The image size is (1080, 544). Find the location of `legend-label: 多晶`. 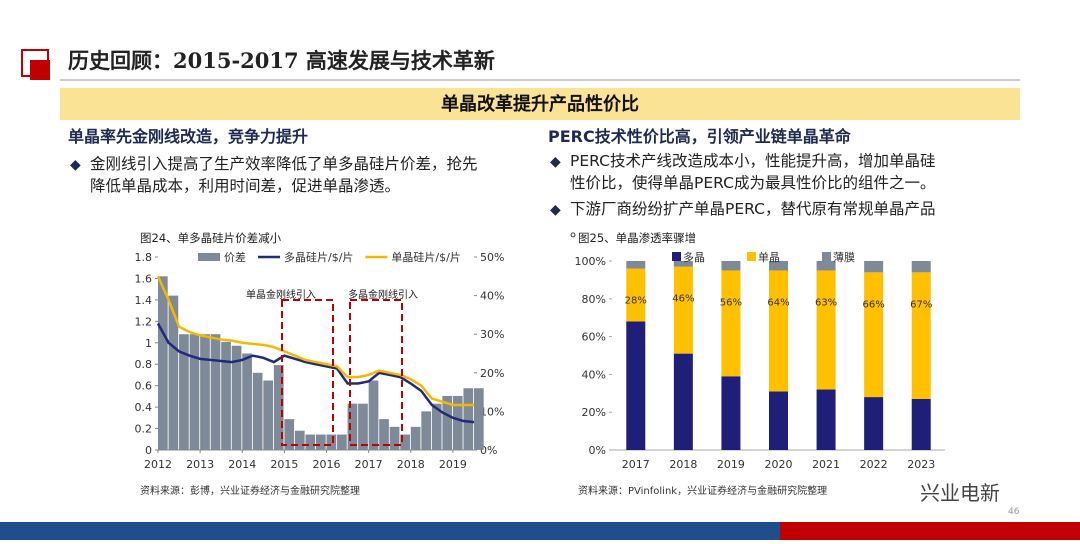

legend-label: 多晶 is located at coordinates (694, 257).